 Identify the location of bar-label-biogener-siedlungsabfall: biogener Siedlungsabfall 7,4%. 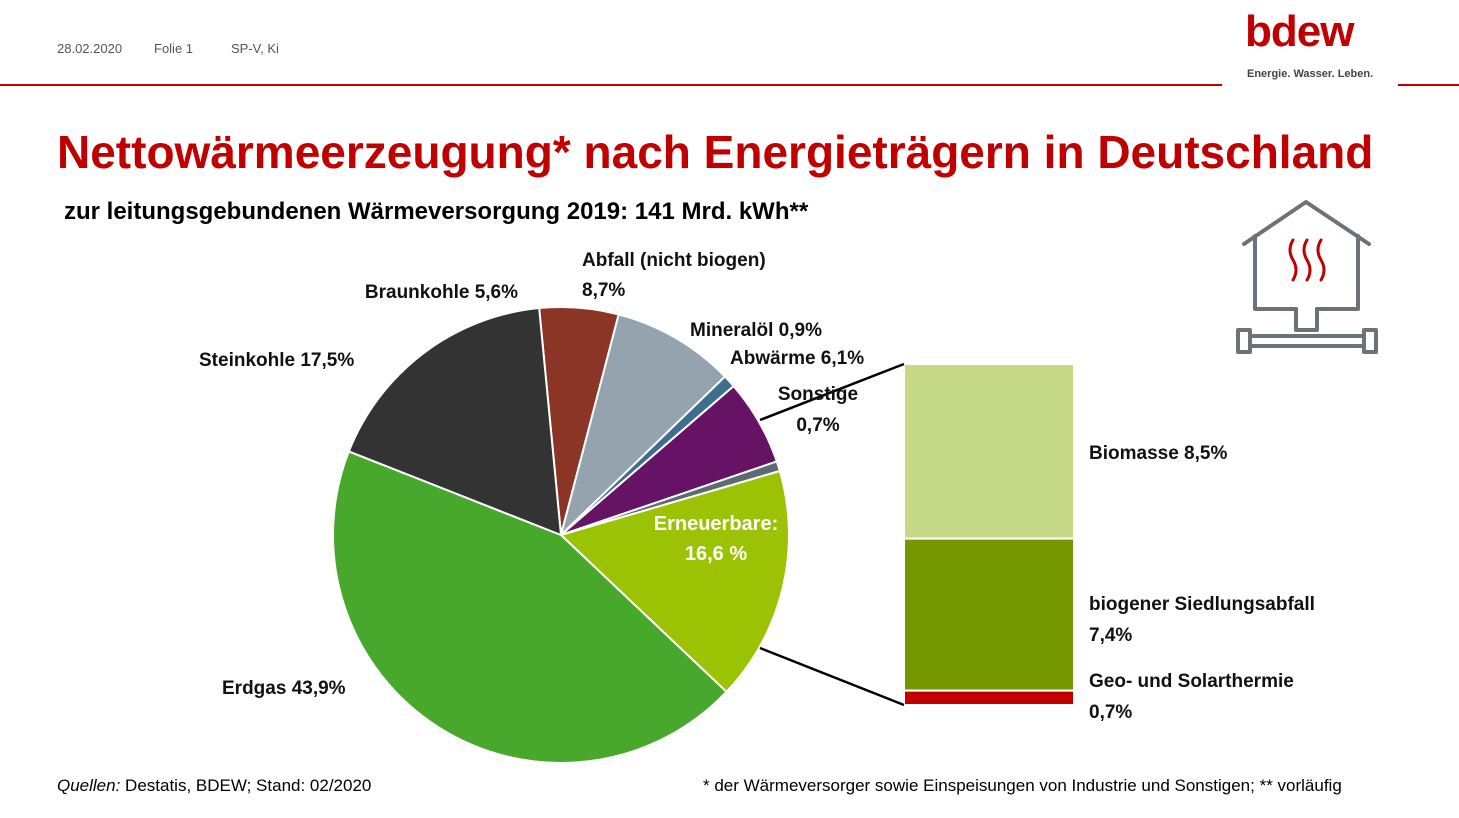
(1202, 620).